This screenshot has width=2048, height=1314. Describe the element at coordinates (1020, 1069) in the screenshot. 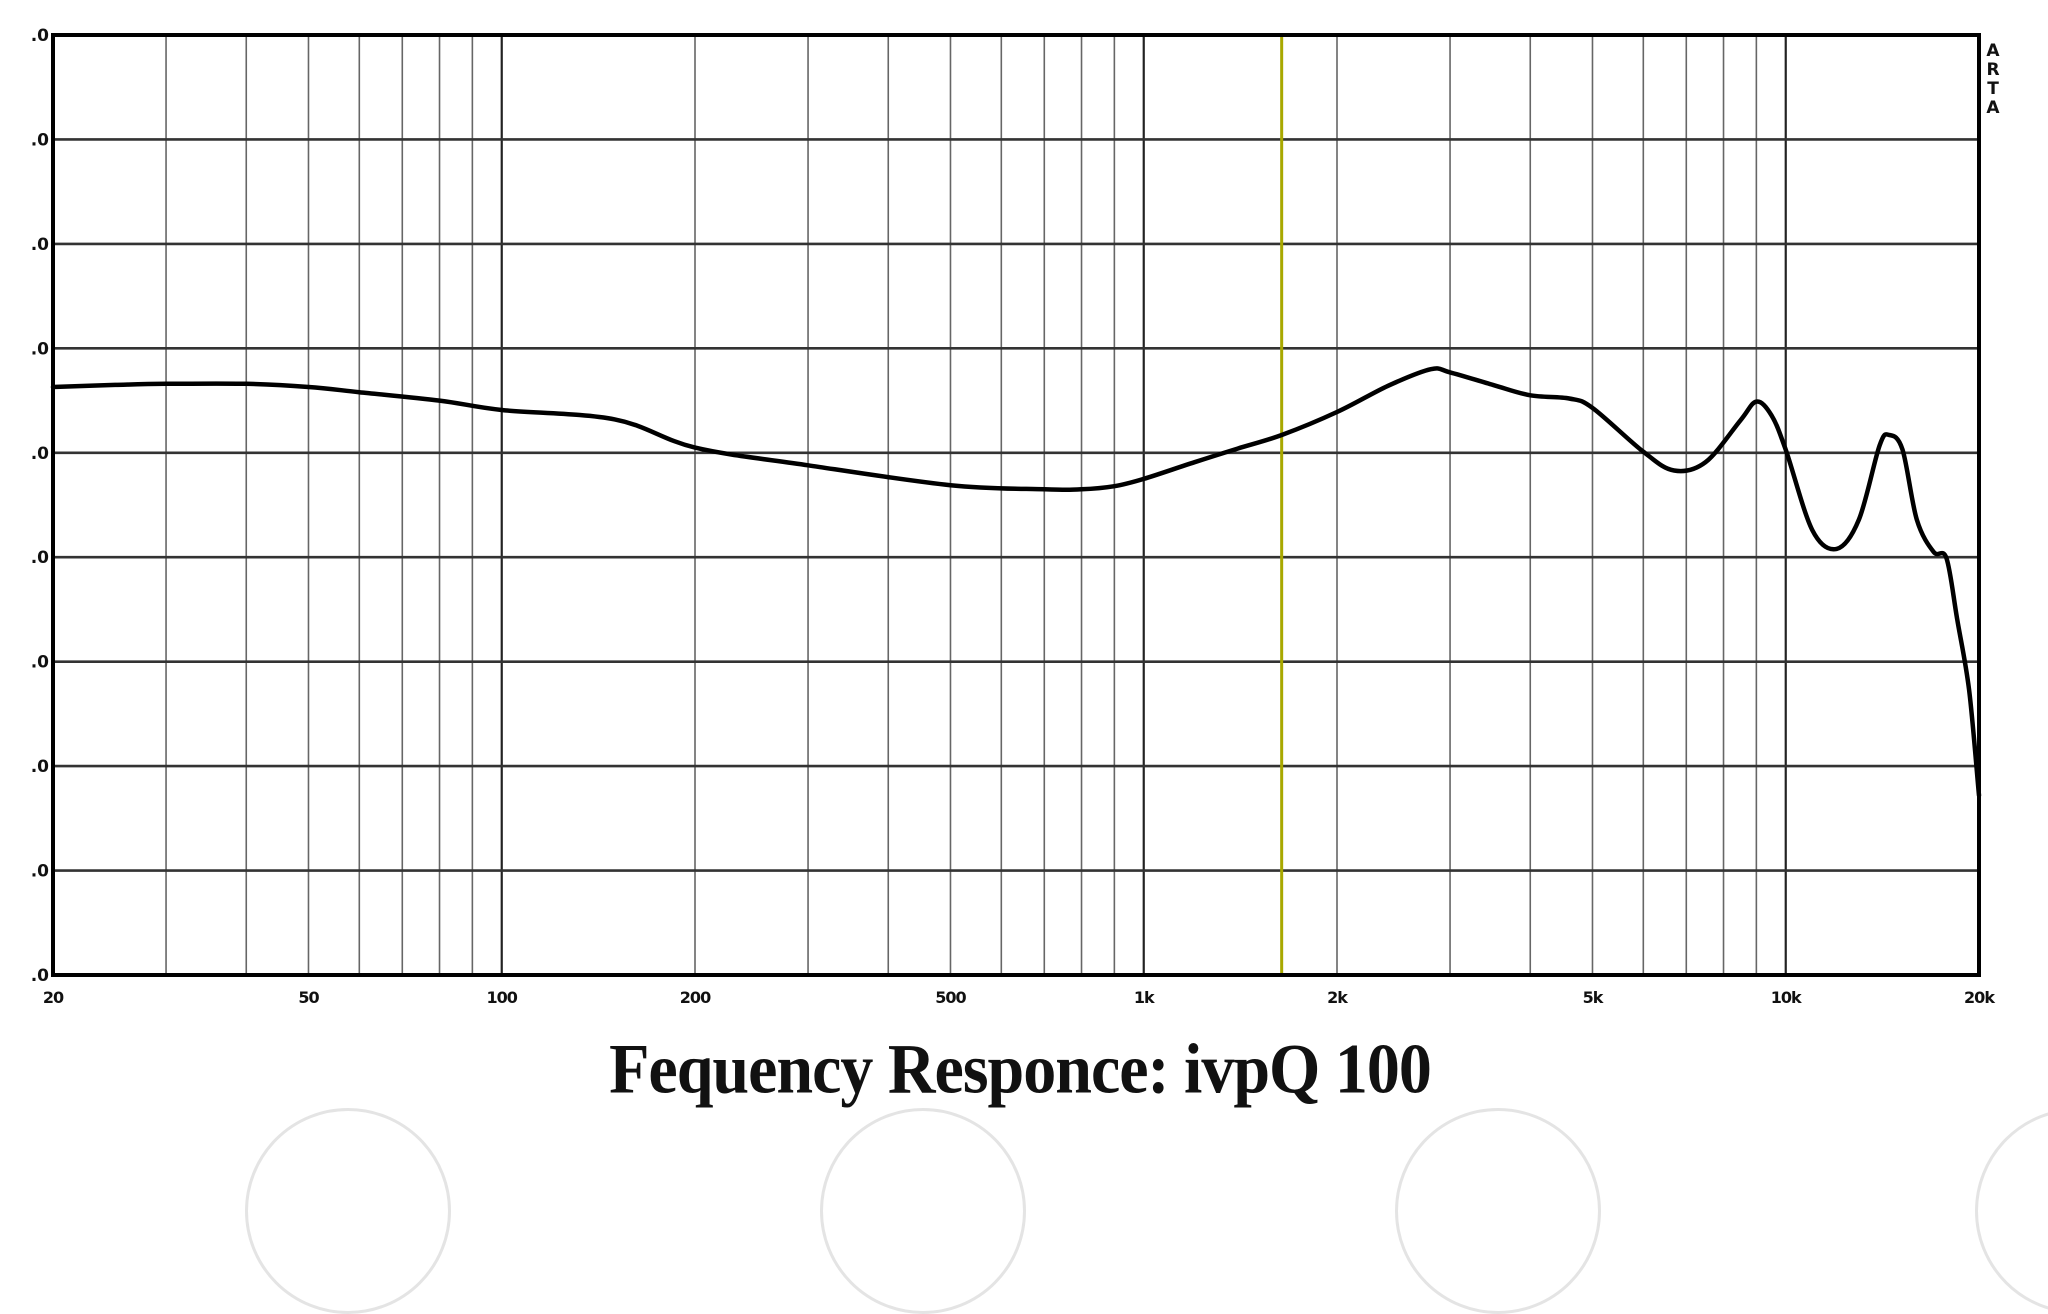

I see `chart-title: Fequency Responce: ivpQ 100` at that location.